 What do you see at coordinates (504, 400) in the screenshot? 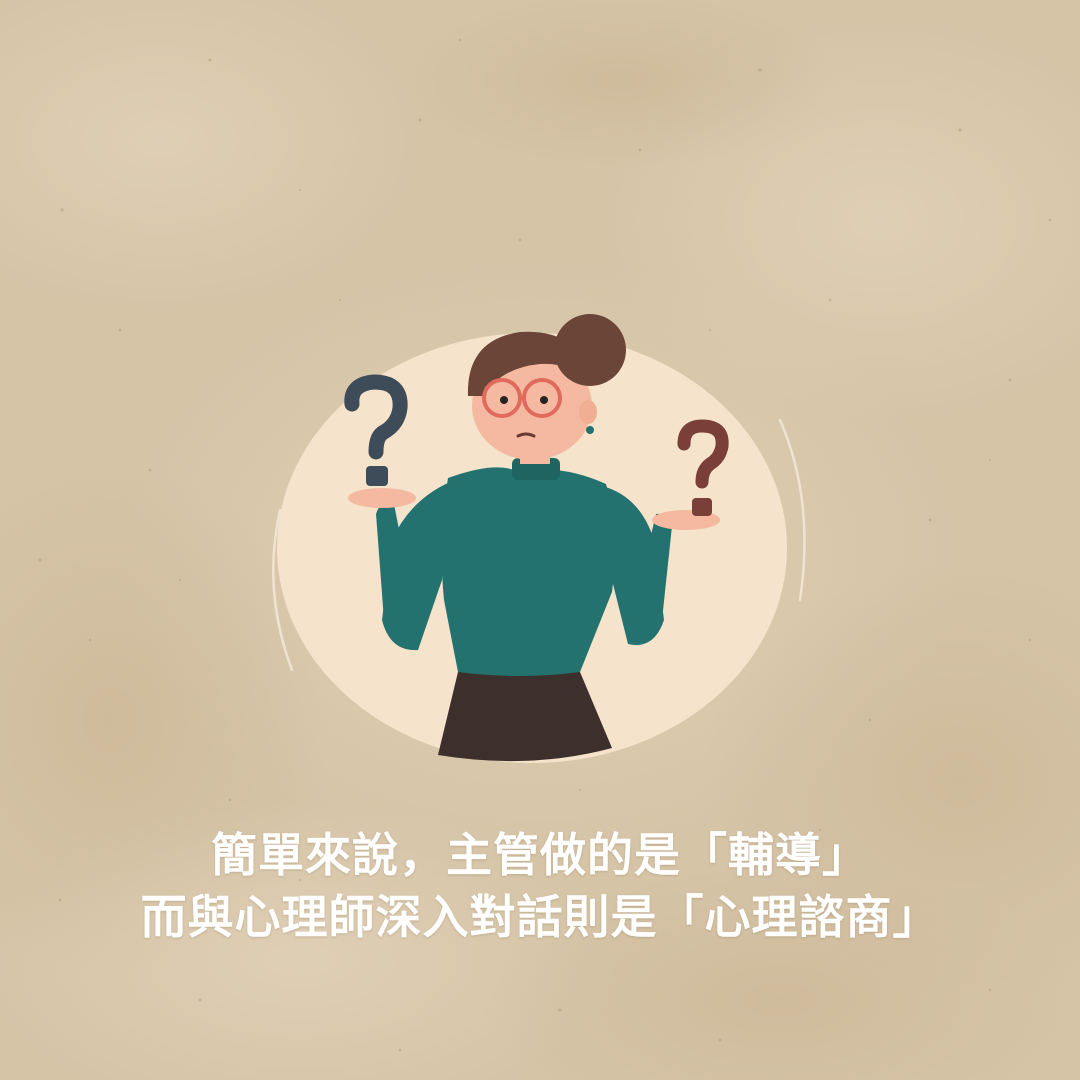
I see `eye-left` at bounding box center [504, 400].